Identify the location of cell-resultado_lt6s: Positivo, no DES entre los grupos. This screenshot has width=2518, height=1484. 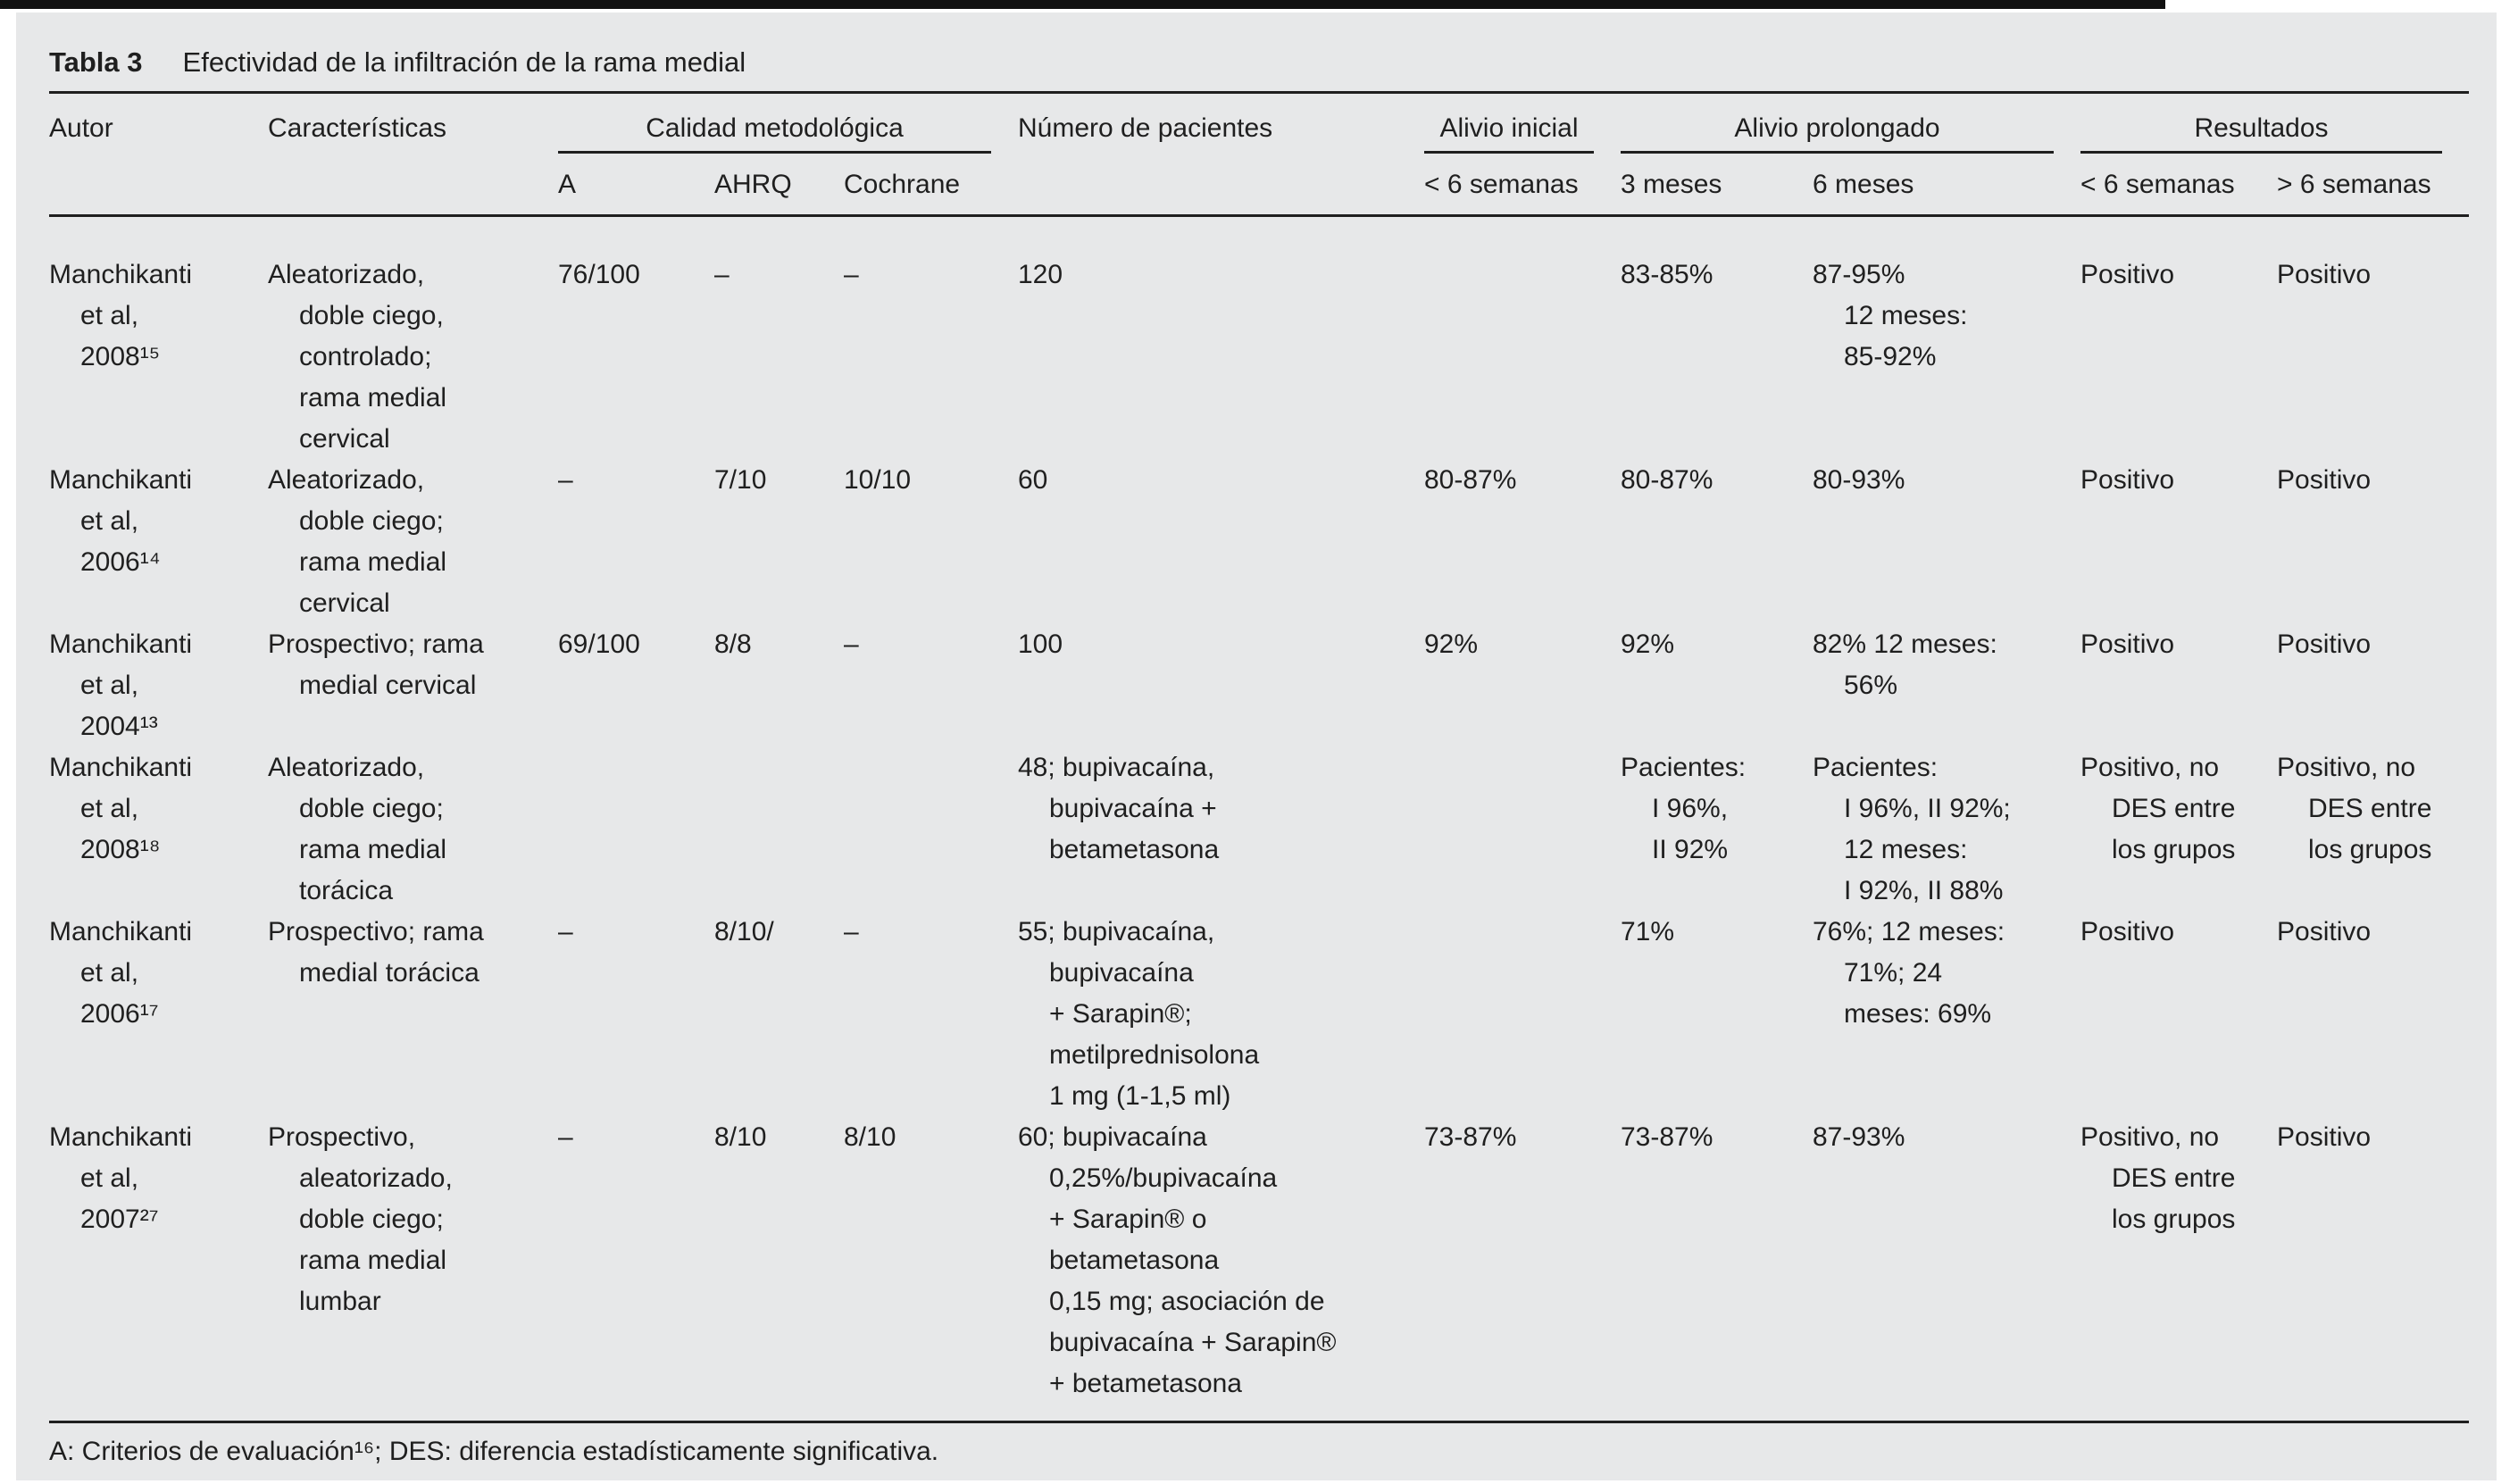
(2178, 829).